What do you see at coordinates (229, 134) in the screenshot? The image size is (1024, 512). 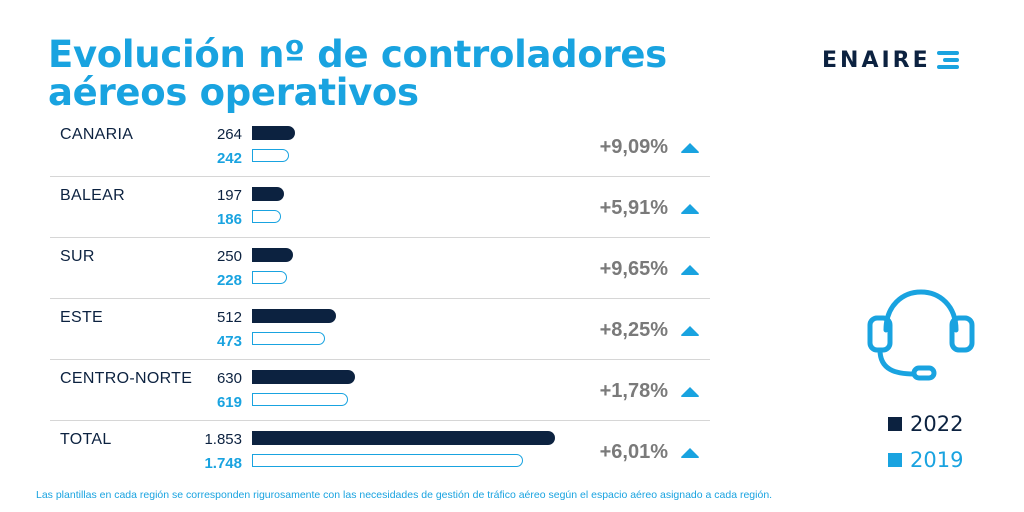 I see `value-label-2022: 264` at bounding box center [229, 134].